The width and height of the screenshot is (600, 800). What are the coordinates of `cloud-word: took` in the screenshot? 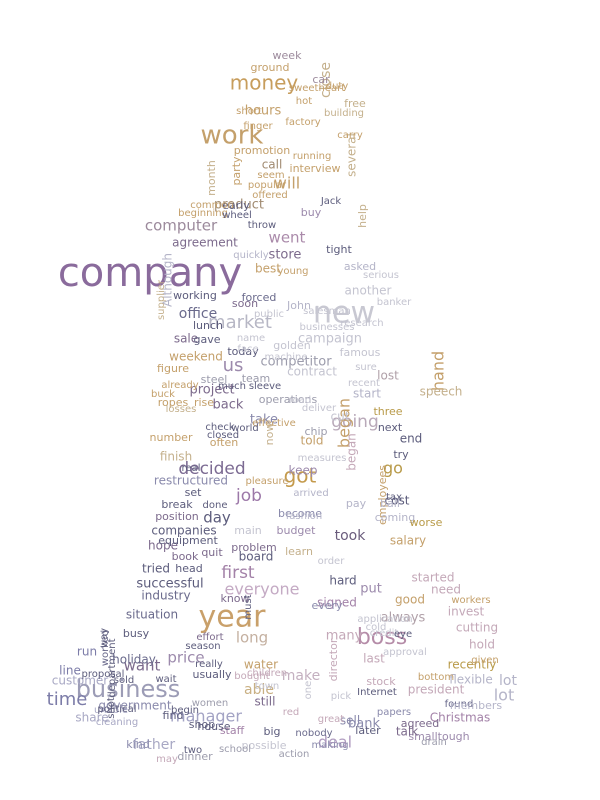 It's located at (351, 536).